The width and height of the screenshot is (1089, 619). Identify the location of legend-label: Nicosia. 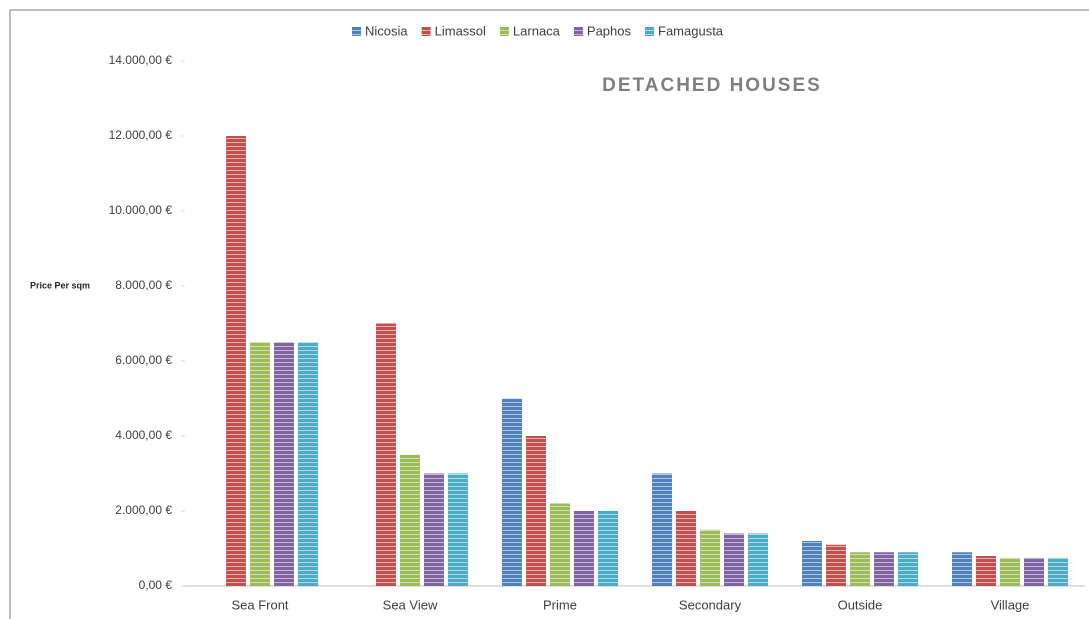
(386, 30).